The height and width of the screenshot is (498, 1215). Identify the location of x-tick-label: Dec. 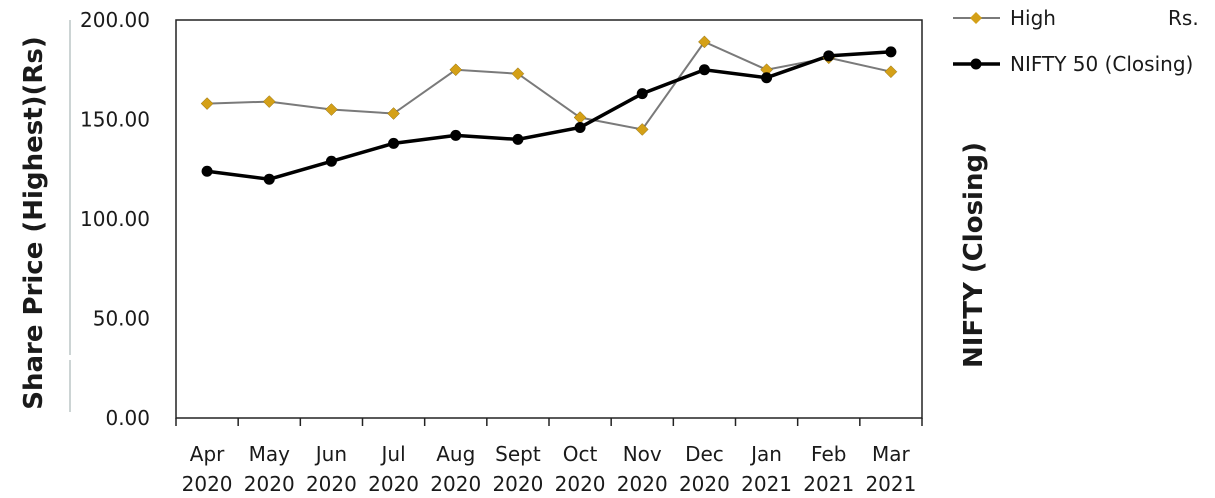
(704, 454).